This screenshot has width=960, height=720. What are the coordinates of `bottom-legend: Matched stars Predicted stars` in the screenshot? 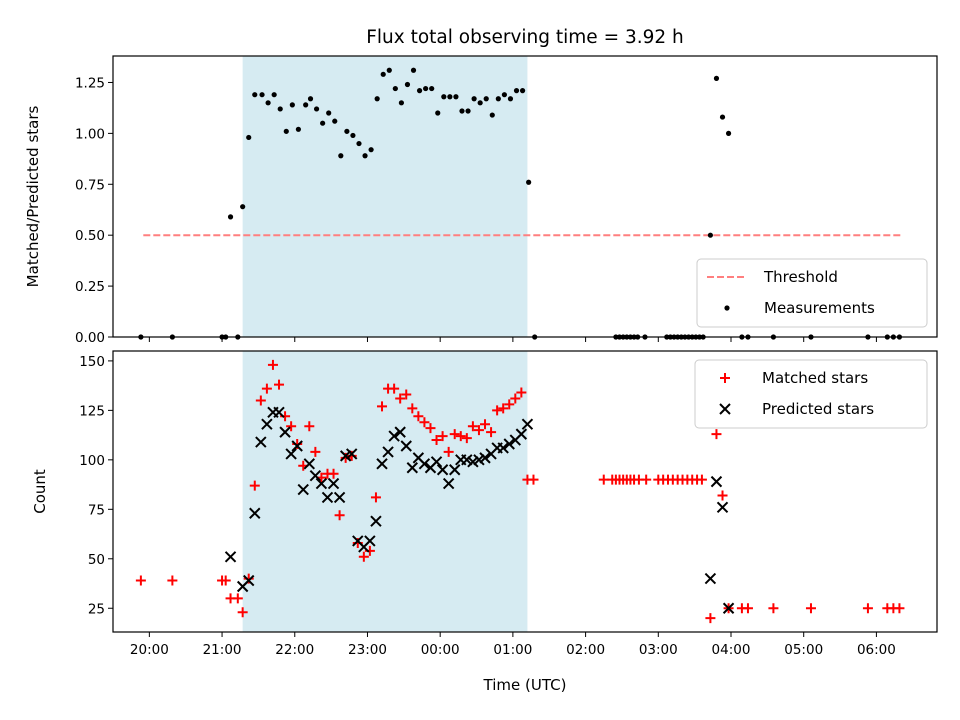 It's located at (811, 394).